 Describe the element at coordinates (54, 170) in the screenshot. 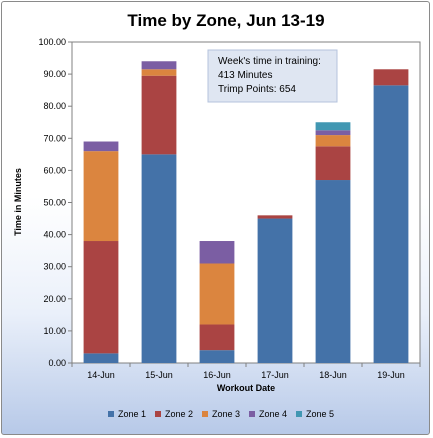

I see `y-tick-label: 60.00` at that location.